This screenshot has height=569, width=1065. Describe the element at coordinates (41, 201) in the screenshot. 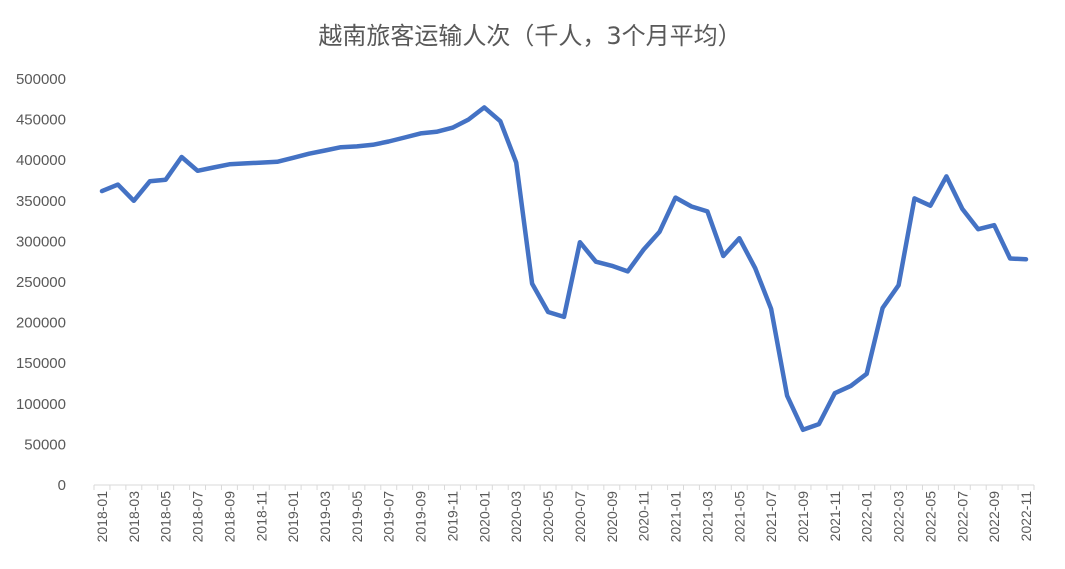

I see `y-tick-label: 350000` at that location.